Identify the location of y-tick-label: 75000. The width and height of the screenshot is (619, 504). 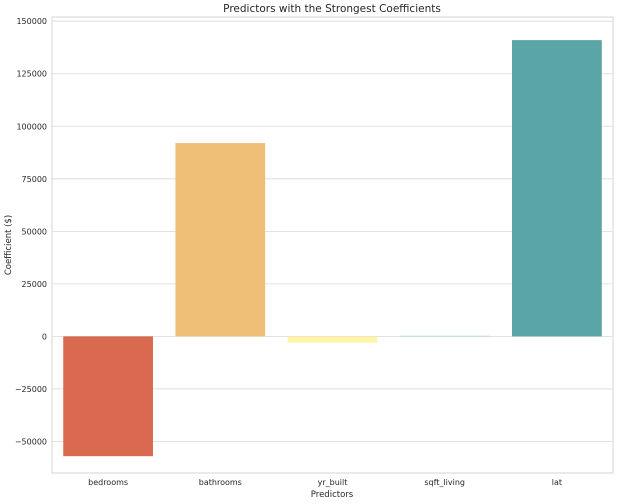
(34, 179).